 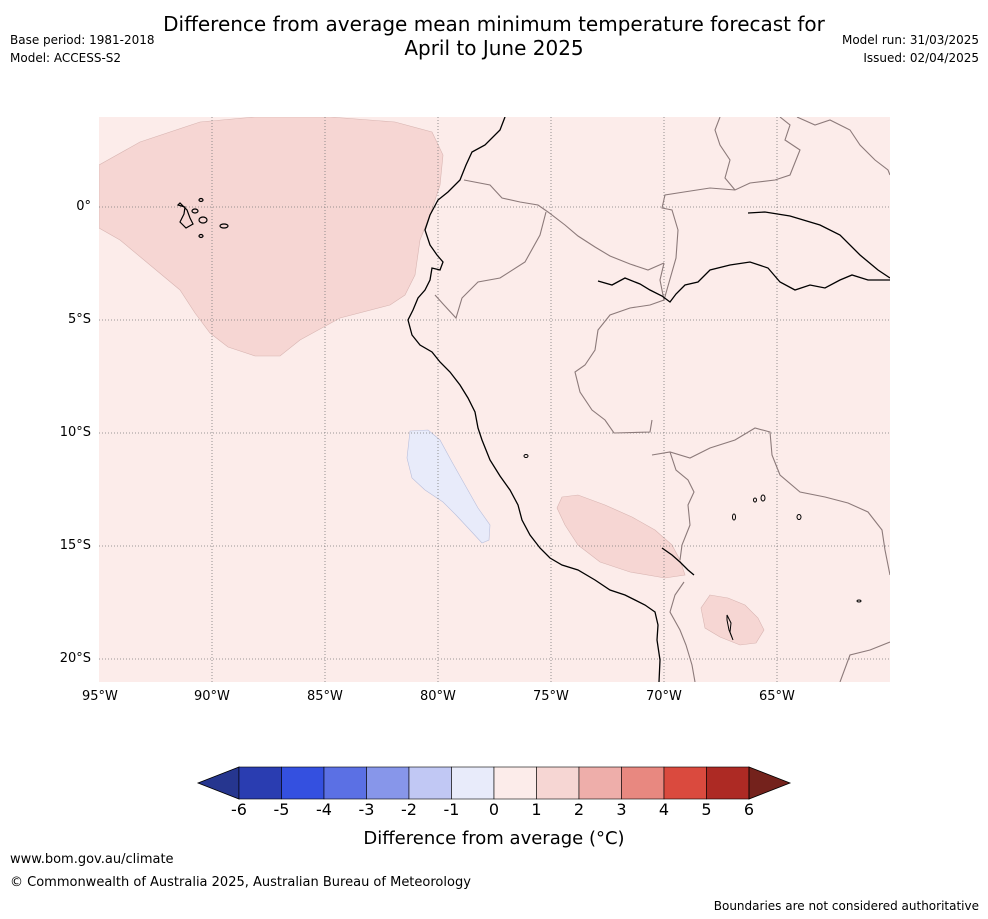 I want to click on anomaly-region-bolivia, so click(x=732, y=620).